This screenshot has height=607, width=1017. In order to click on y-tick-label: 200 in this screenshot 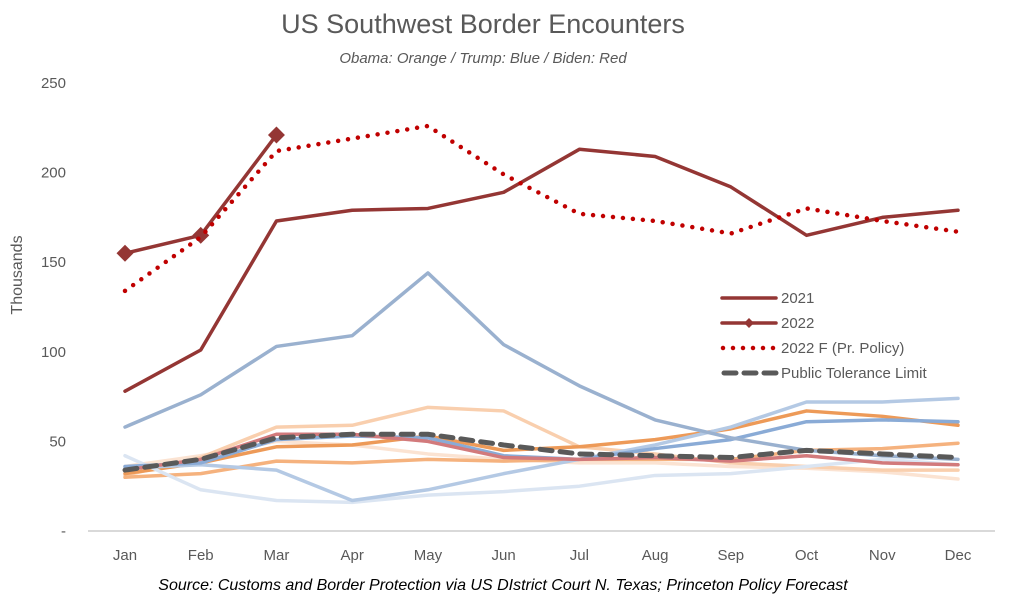, I will do `click(53, 173)`.